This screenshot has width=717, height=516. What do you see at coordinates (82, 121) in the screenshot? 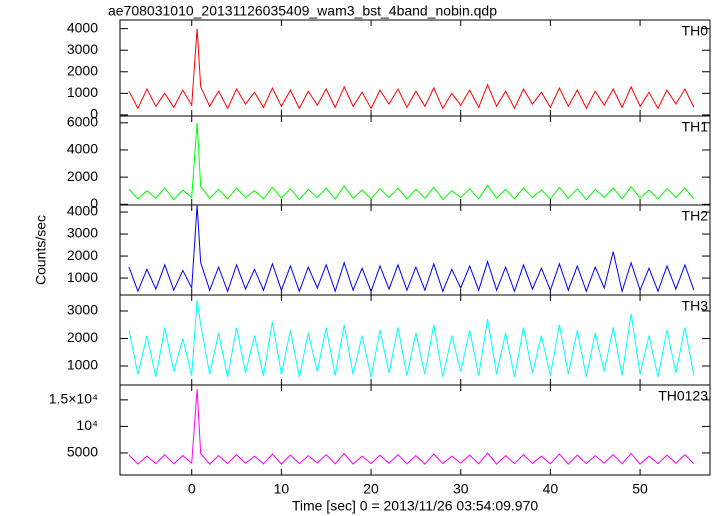
I see `y-tick-label: 6000` at bounding box center [82, 121].